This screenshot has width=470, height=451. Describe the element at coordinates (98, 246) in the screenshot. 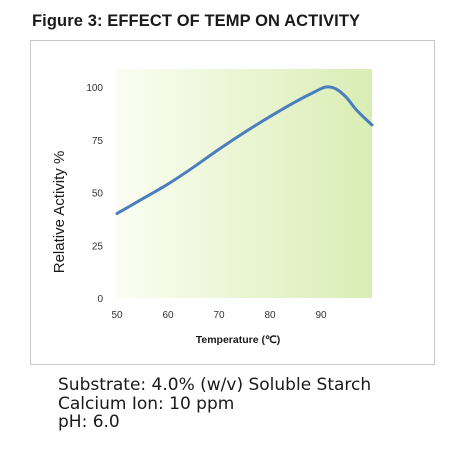

I see `y-tick-label: 25` at that location.